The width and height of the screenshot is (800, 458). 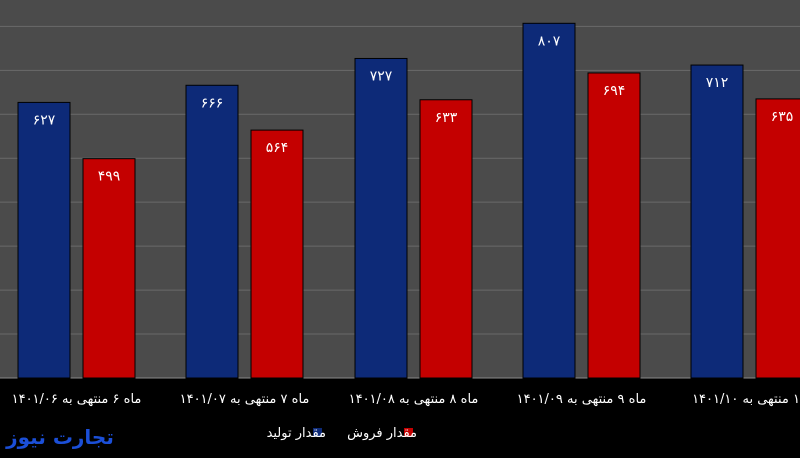 What do you see at coordinates (245, 399) in the screenshot?
I see `category-label-2: ماه ۷ منتهی به ۱۴۰۱/۰۷` at bounding box center [245, 399].